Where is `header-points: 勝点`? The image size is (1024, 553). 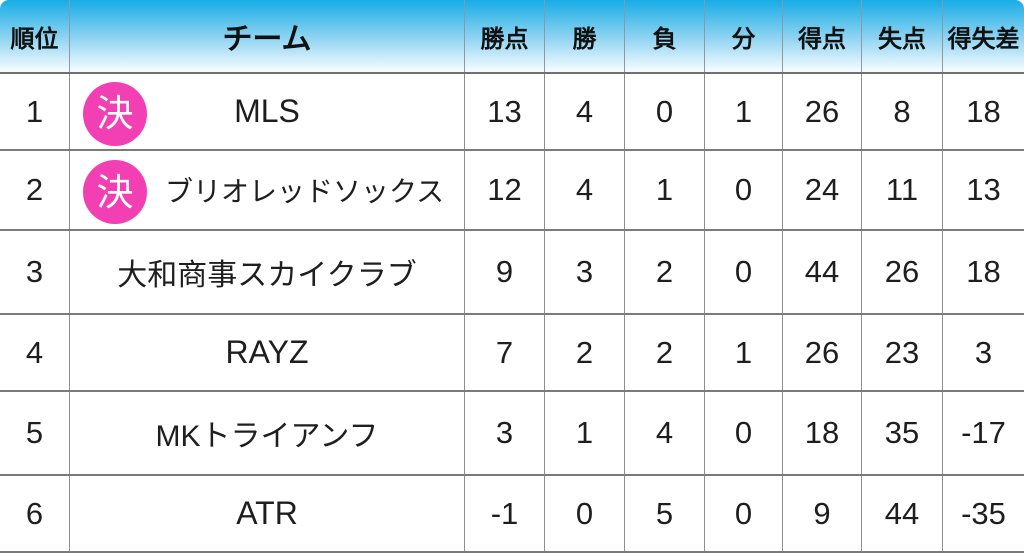
header-points: 勝点 is located at coordinates (505, 36).